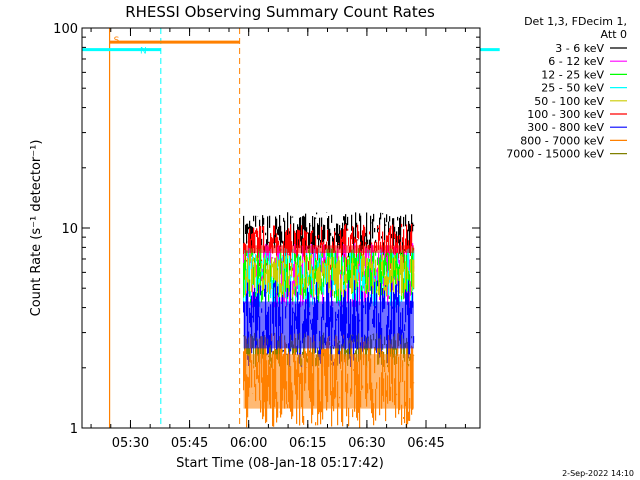 The image size is (640, 480). What do you see at coordinates (36, 228) in the screenshot?
I see `y-axis-label: Count Rate (s⁻¹ detector⁻¹)` at bounding box center [36, 228].